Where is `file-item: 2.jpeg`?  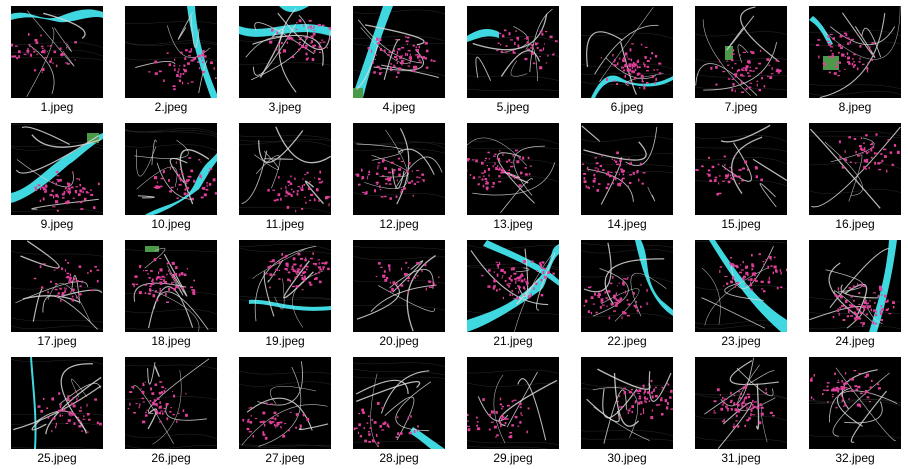 file-item: 2.jpeg is located at coordinates (171, 58).